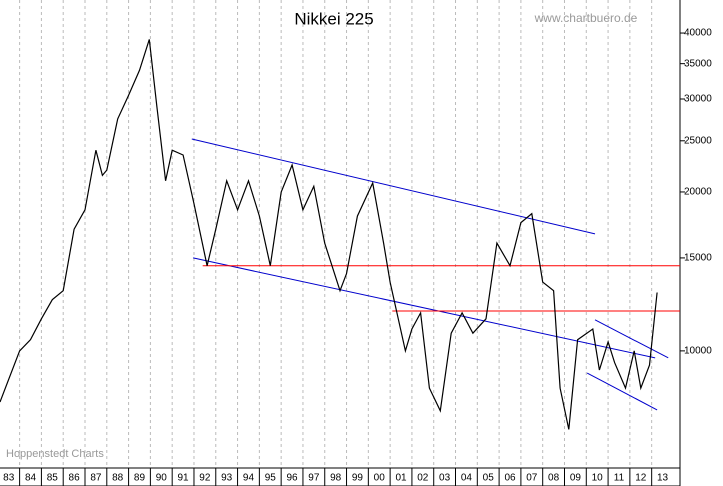 The width and height of the screenshot is (723, 486). I want to click on x-tick-label: 86, so click(75, 478).